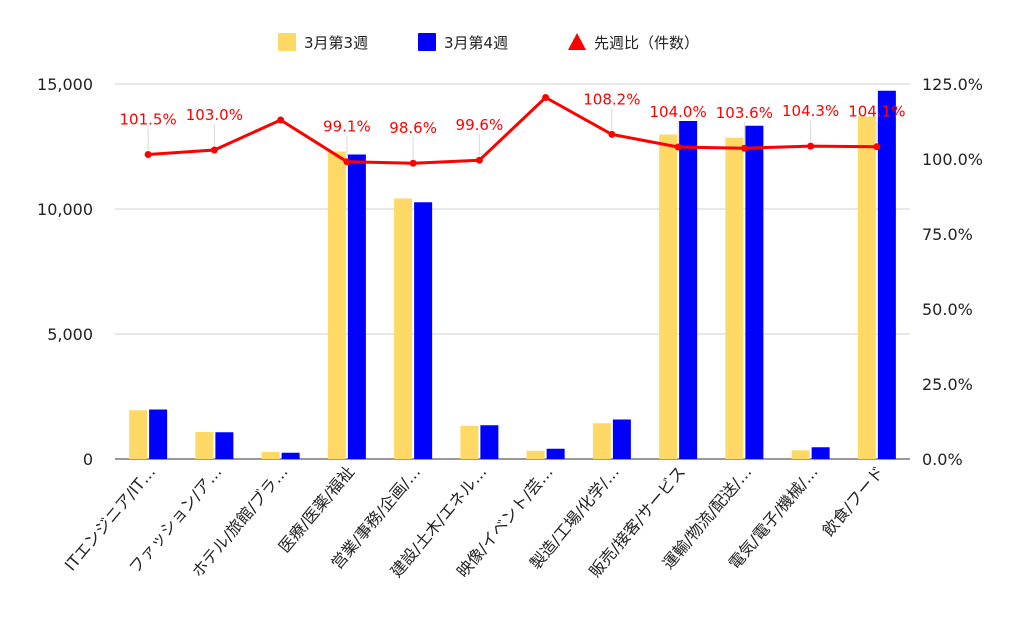 This screenshot has height=633, width=1024. Describe the element at coordinates (70, 334) in the screenshot. I see `left-tick-label: 5,000` at that location.